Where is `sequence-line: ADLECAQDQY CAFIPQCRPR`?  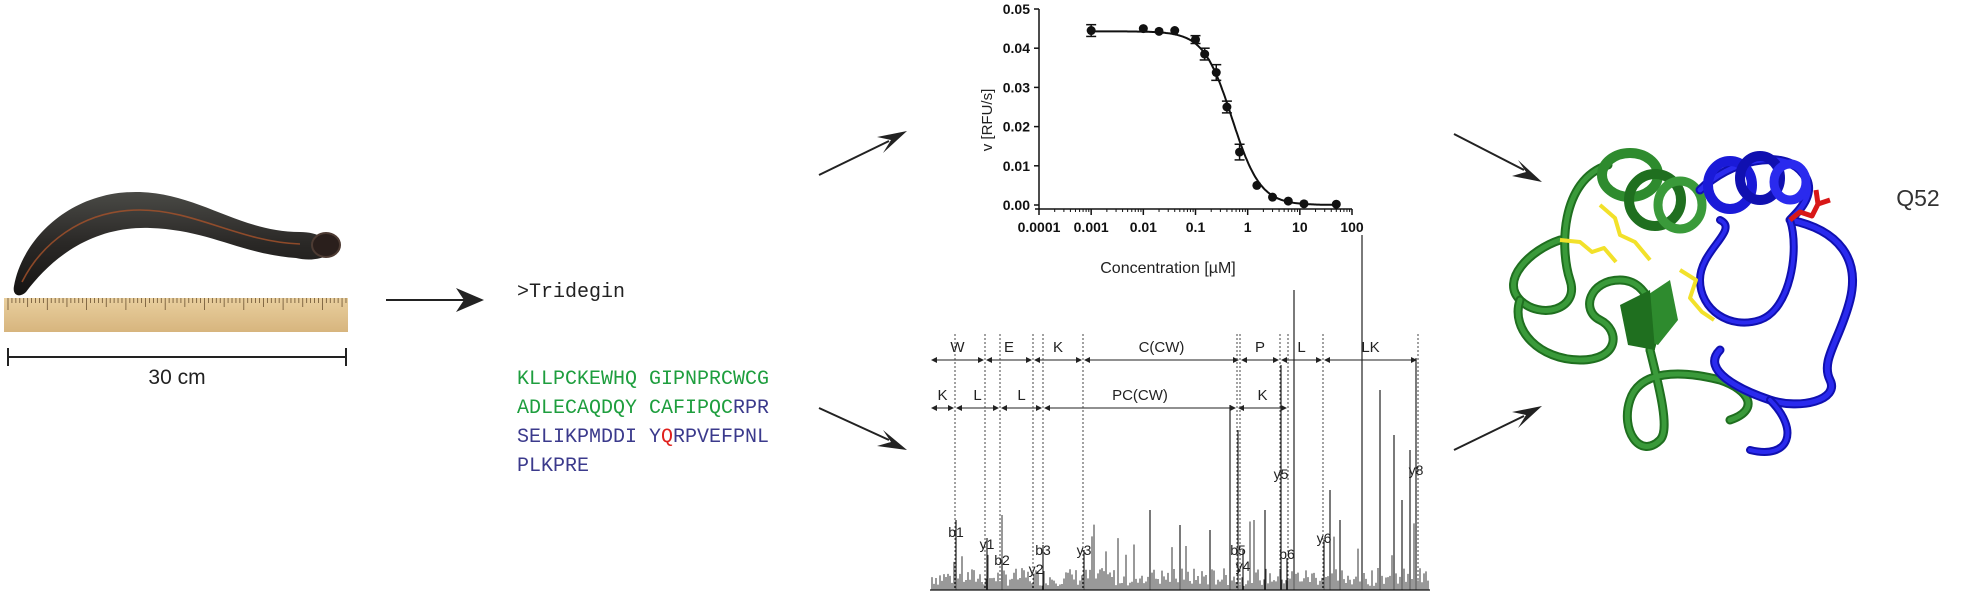
sequence-line: ADLECAQDQY CAFIPQCRPR is located at coordinates (643, 408).